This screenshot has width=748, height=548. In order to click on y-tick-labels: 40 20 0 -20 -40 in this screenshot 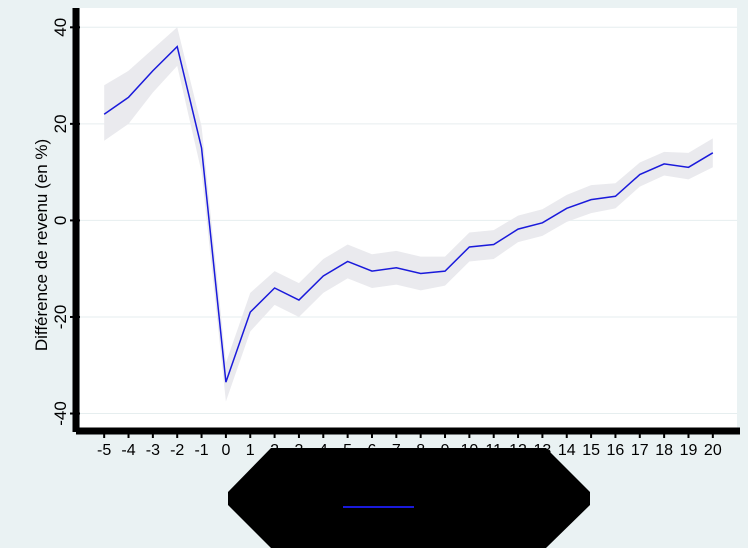, I will do `click(65, 222)`.